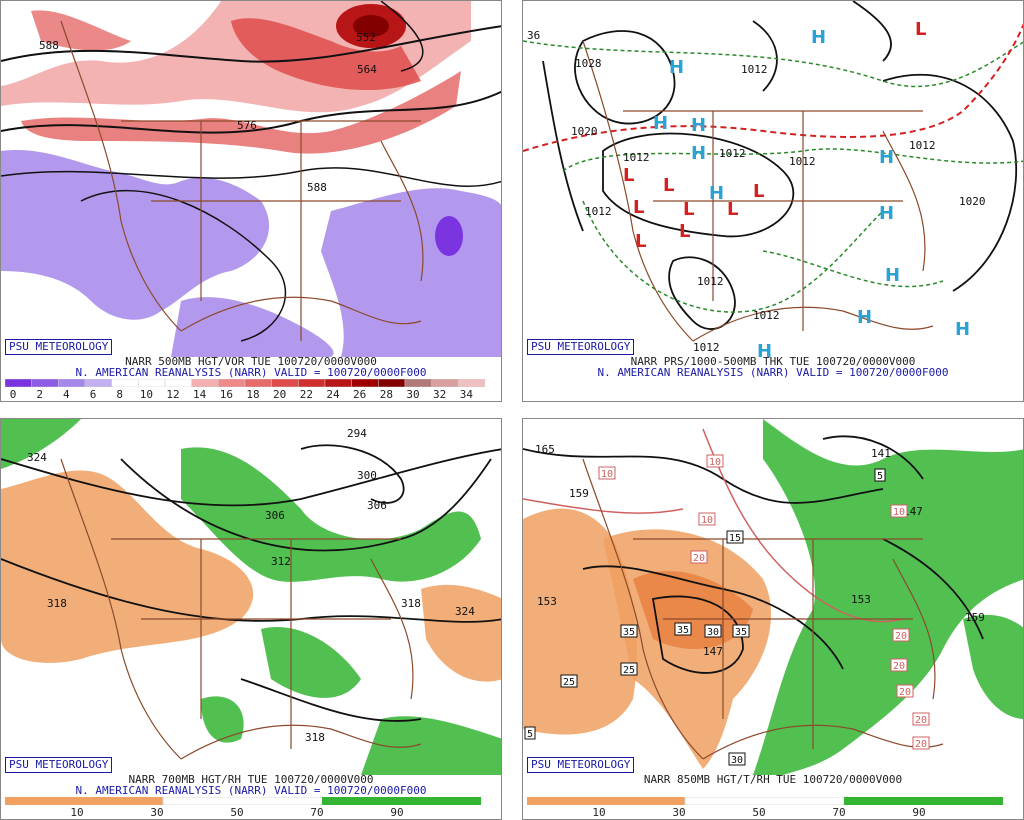  What do you see at coordinates (880, 476) in the screenshot?
I see `temp-label: 5` at bounding box center [880, 476].